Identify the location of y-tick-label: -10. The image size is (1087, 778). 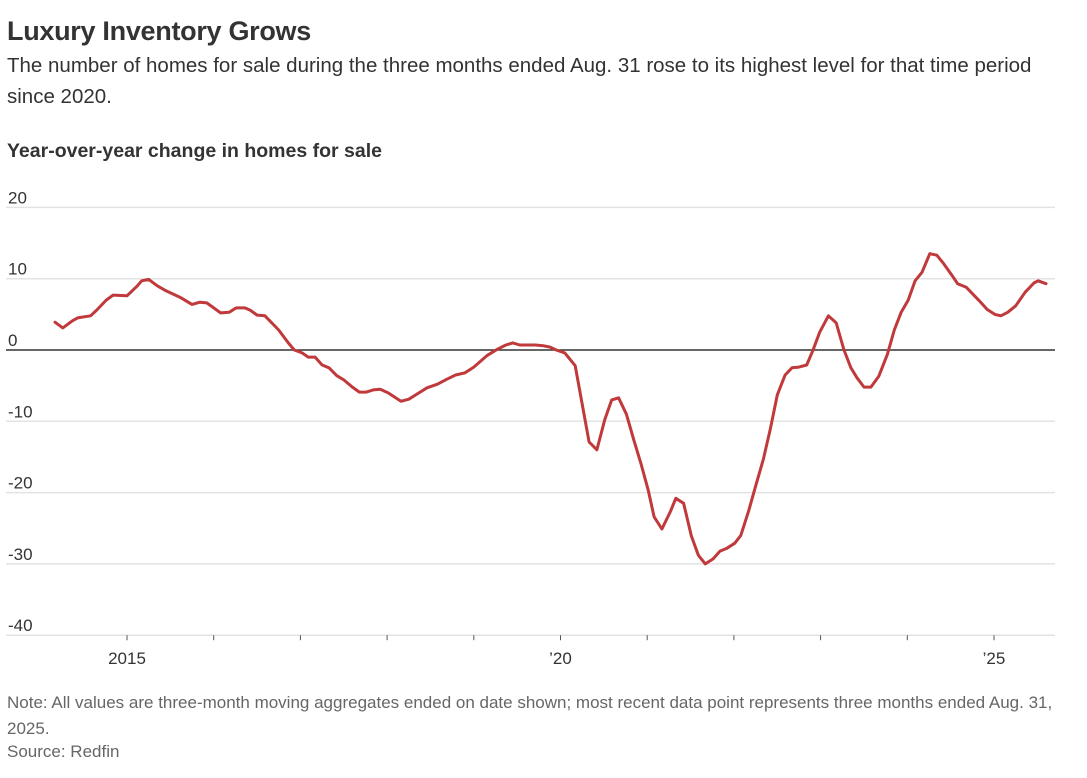
(20, 411).